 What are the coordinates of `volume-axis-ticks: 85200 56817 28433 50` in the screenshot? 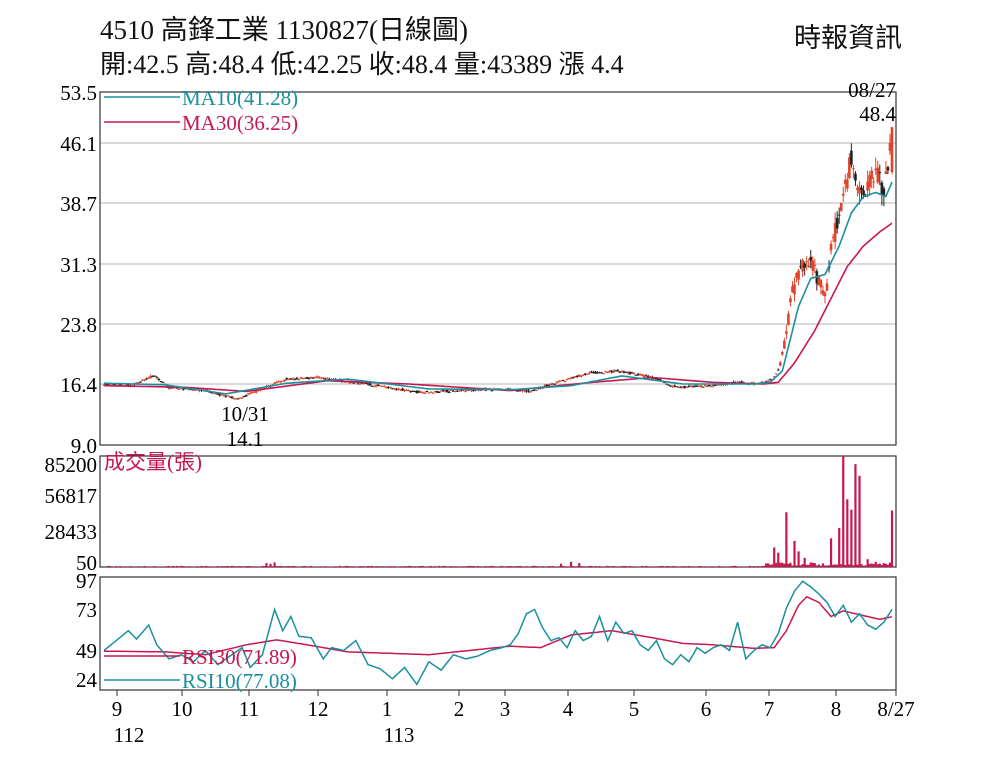 It's located at (71, 514).